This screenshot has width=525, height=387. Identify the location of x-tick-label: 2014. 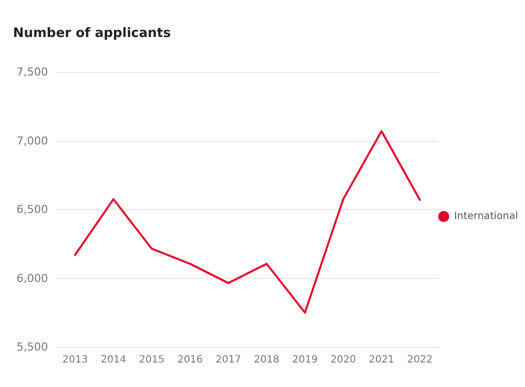
(113, 360).